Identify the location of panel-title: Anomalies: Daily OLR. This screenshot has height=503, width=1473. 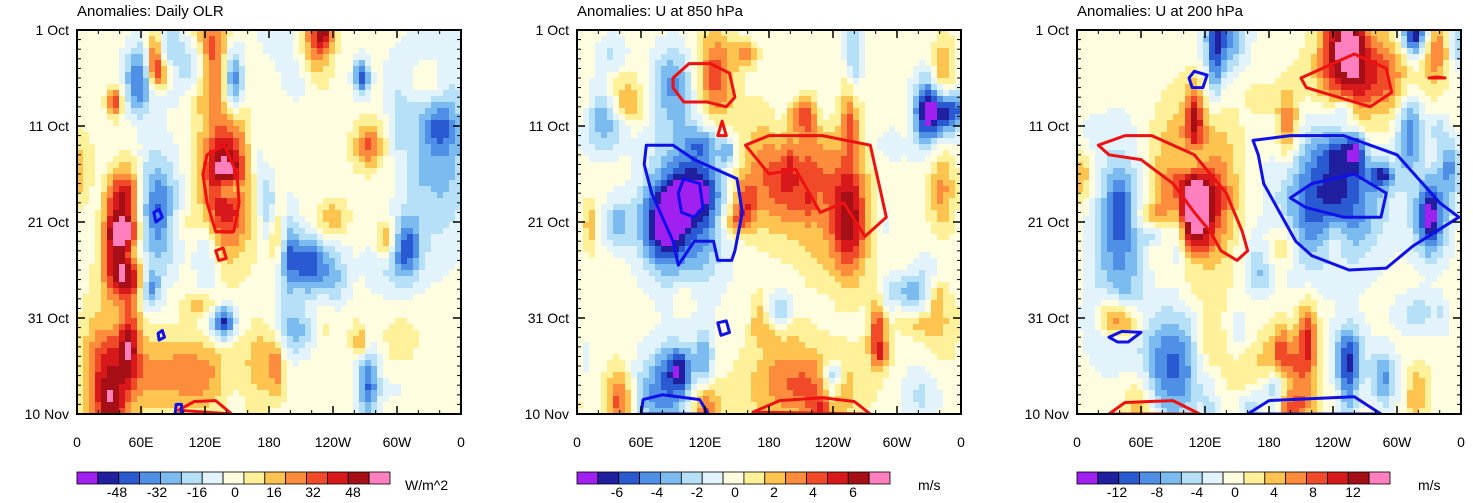
(150, 11).